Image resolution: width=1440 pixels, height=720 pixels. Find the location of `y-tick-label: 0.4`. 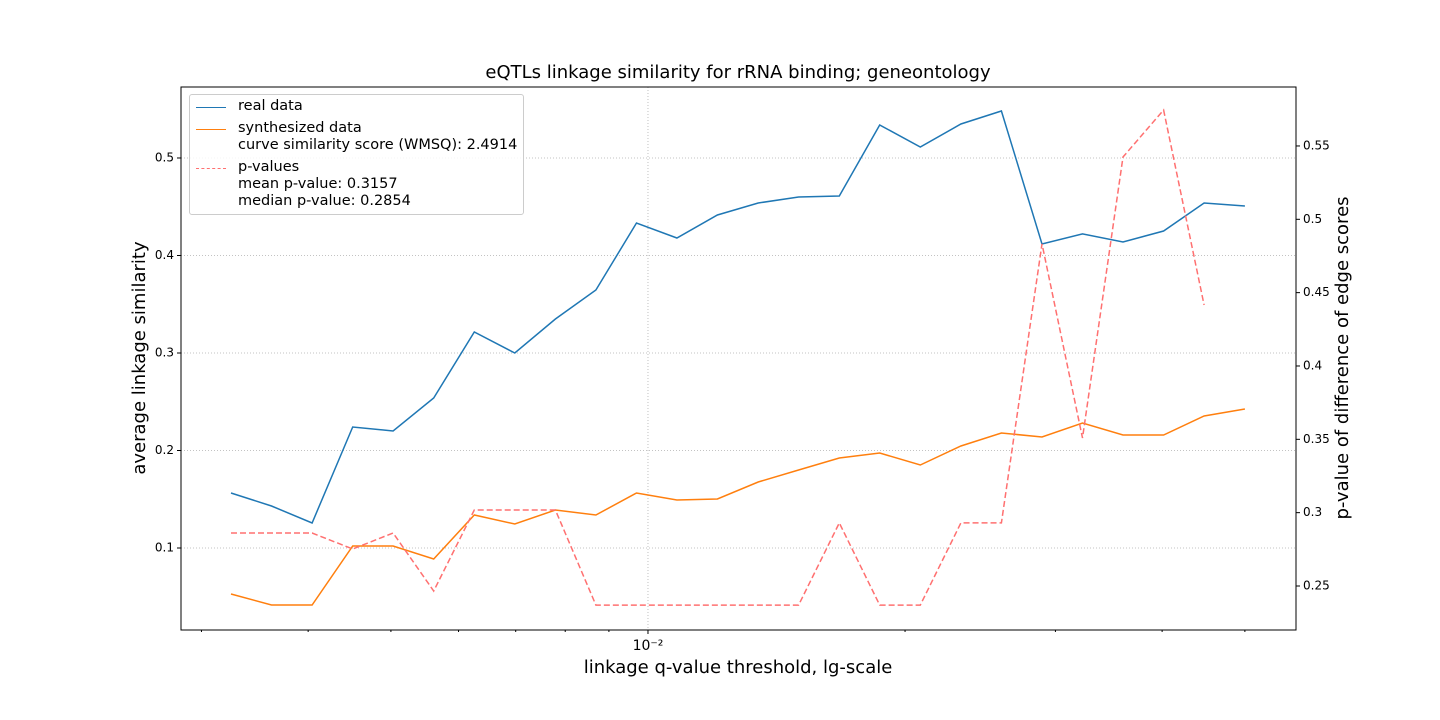

y-tick-label: 0.4 is located at coordinates (164, 255).